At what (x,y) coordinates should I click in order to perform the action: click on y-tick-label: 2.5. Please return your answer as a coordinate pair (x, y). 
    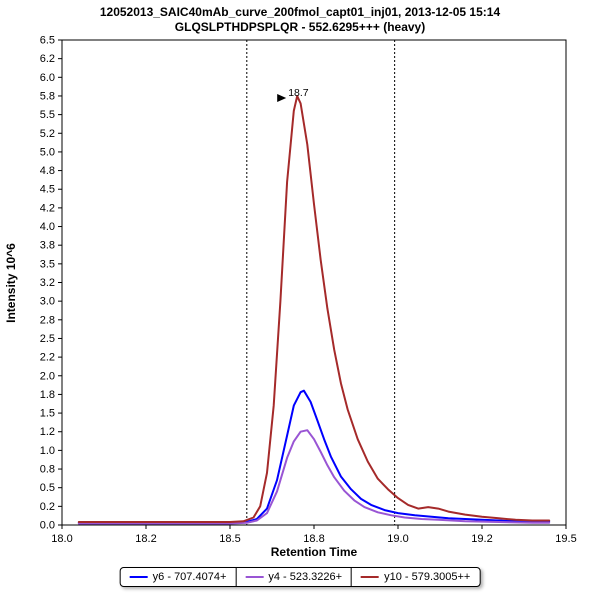
    Looking at the image, I should click on (47, 339).